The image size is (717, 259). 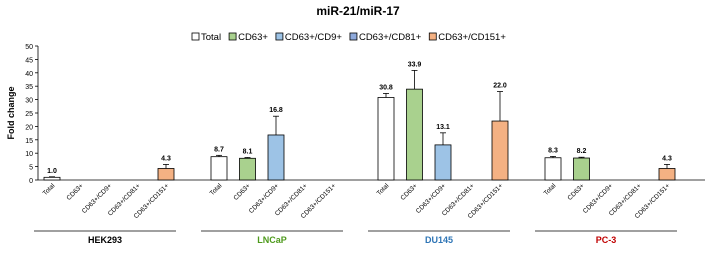 I want to click on value-label: 30.8, so click(x=386, y=87).